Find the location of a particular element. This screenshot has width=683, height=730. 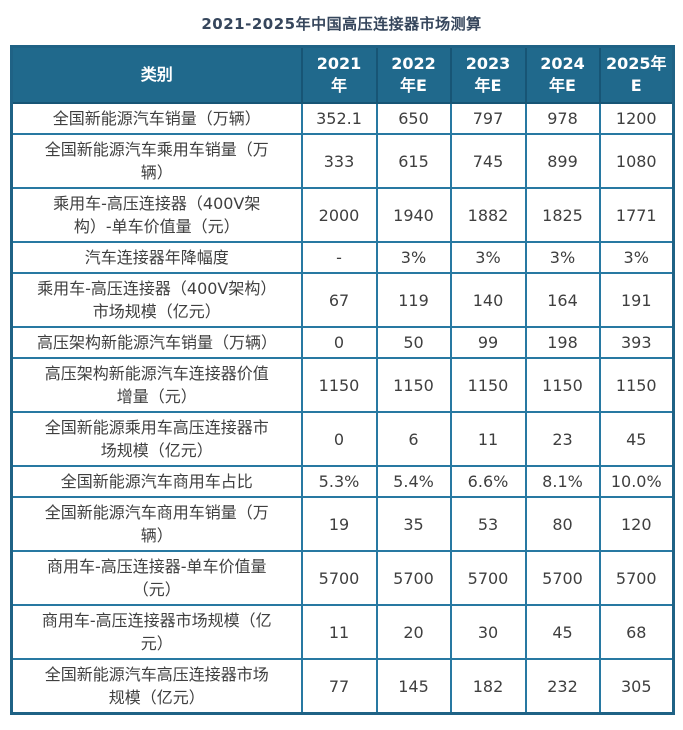

table-row: 全国新能源汽车商用车销量（万辆） 19 35 53 80 120 is located at coordinates (342, 524).